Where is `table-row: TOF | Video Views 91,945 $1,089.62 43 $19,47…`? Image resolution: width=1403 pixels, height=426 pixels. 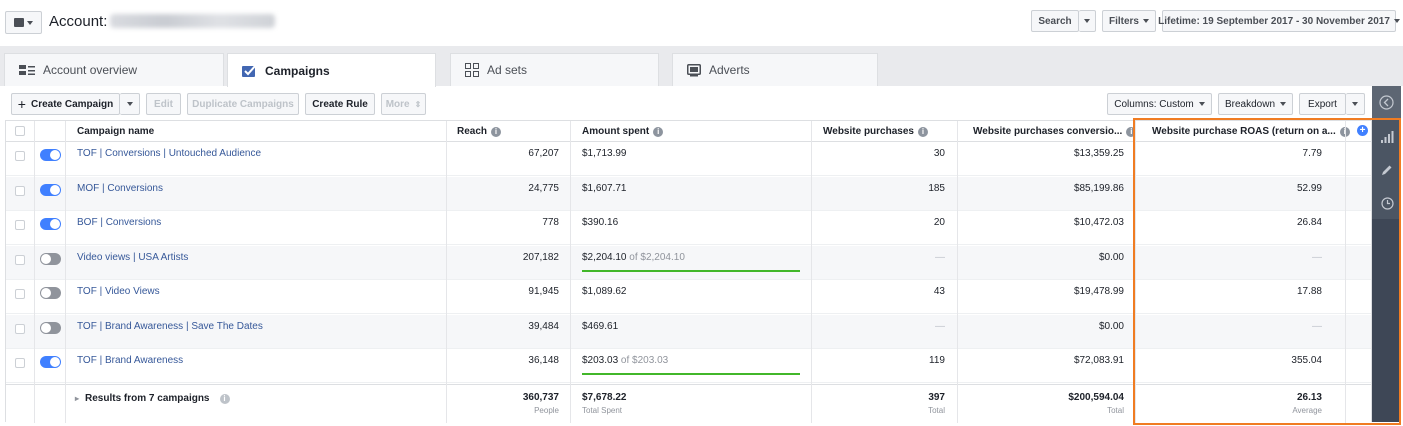
table-row: TOF | Video Views 91,945 $1,089.62 43 $19,47… is located at coordinates (688, 297).